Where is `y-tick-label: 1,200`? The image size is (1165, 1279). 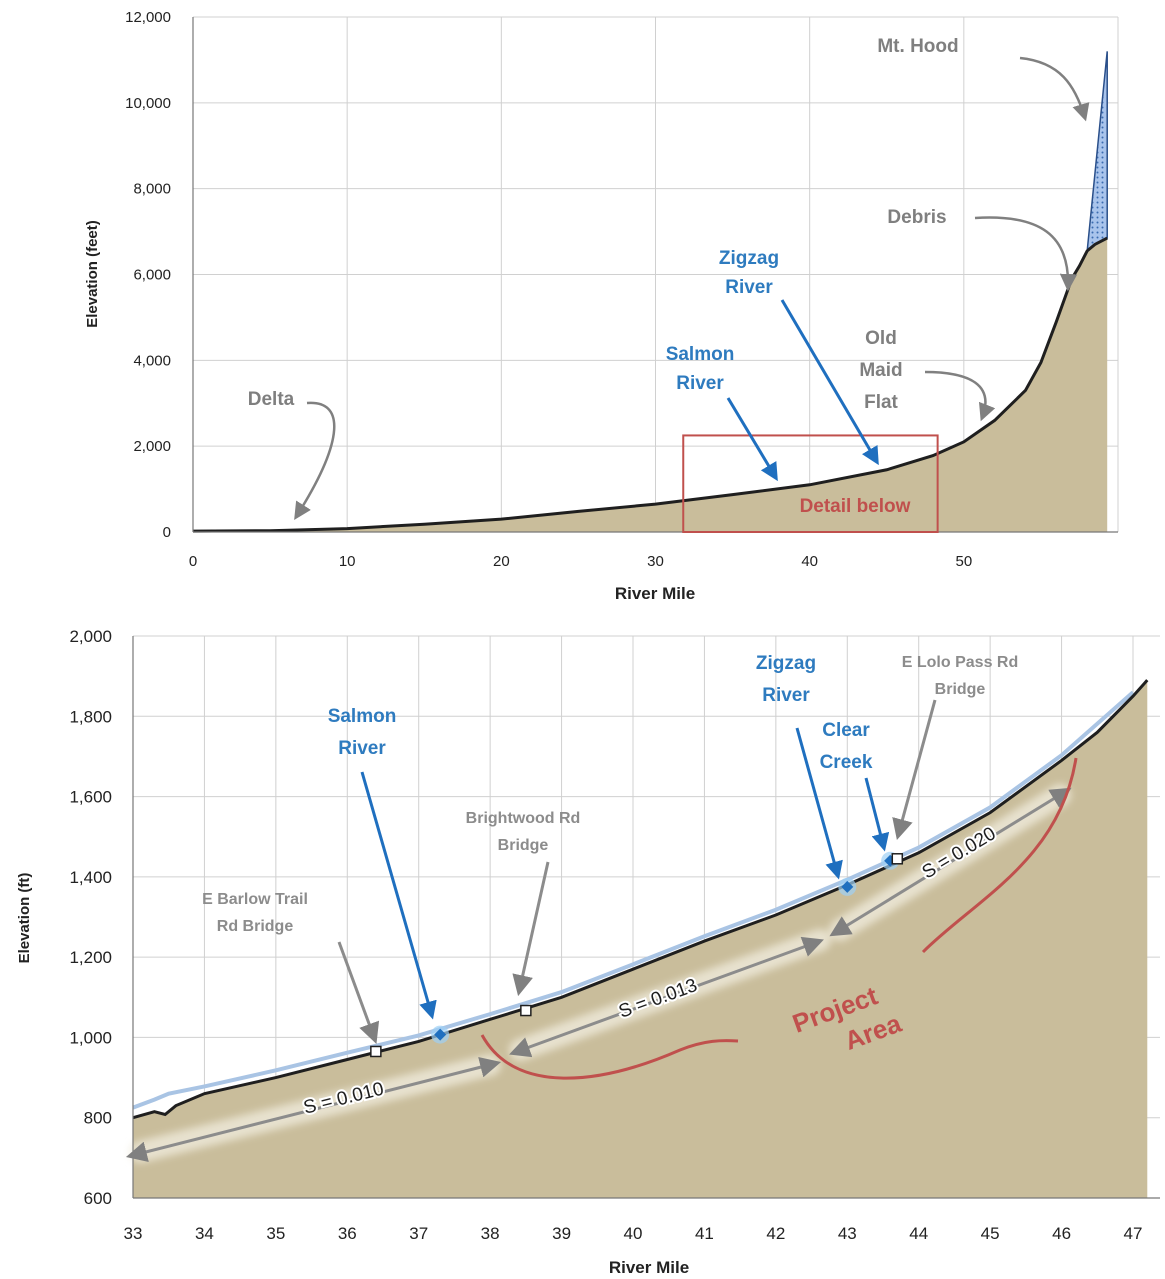 y-tick-label: 1,200 is located at coordinates (90, 957).